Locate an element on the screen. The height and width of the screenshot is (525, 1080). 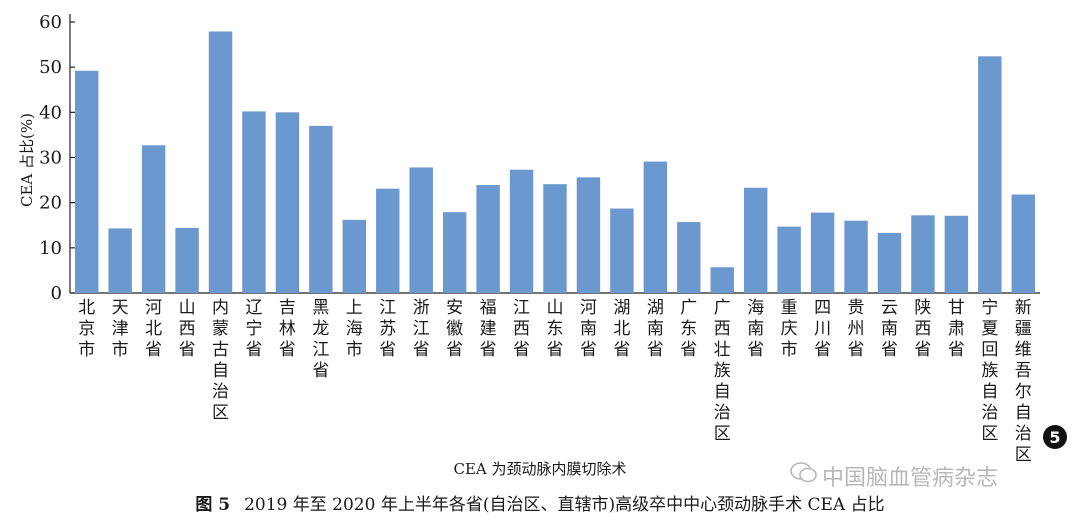
x-tick-label: 天津市 is located at coordinates (120, 329).